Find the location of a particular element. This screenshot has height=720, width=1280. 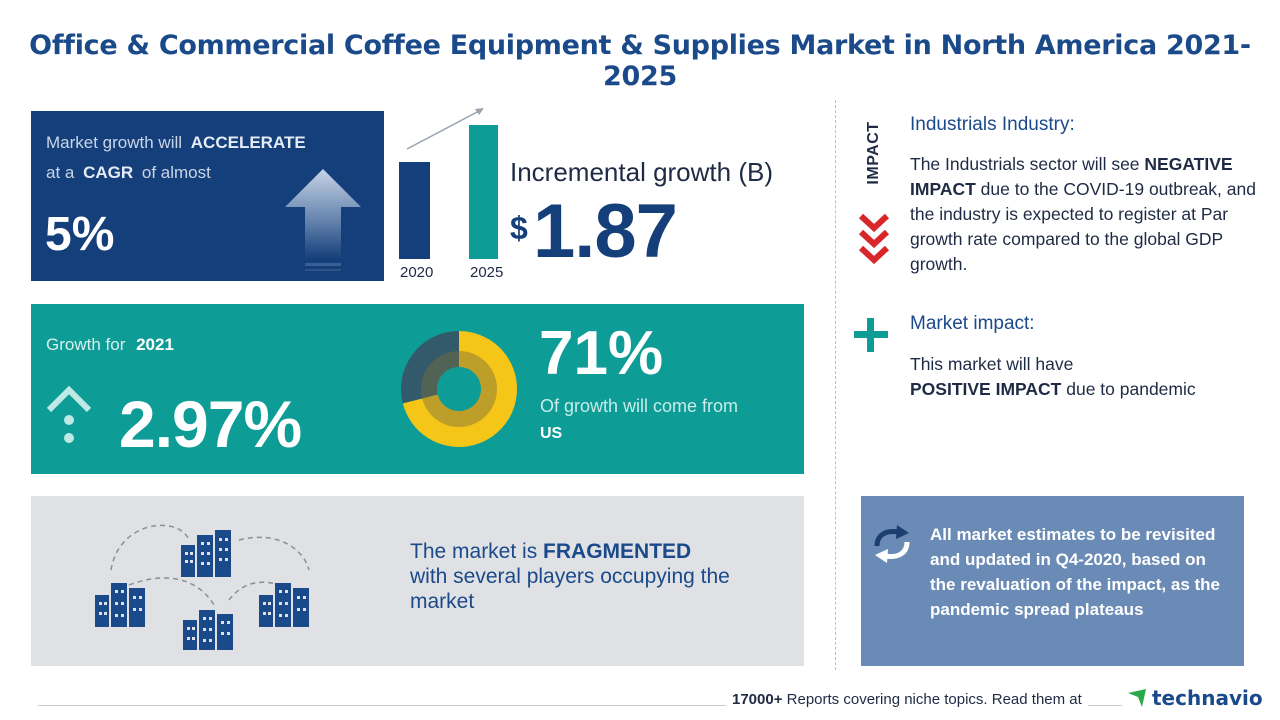

impact-label: IMPACT is located at coordinates (874, 153).